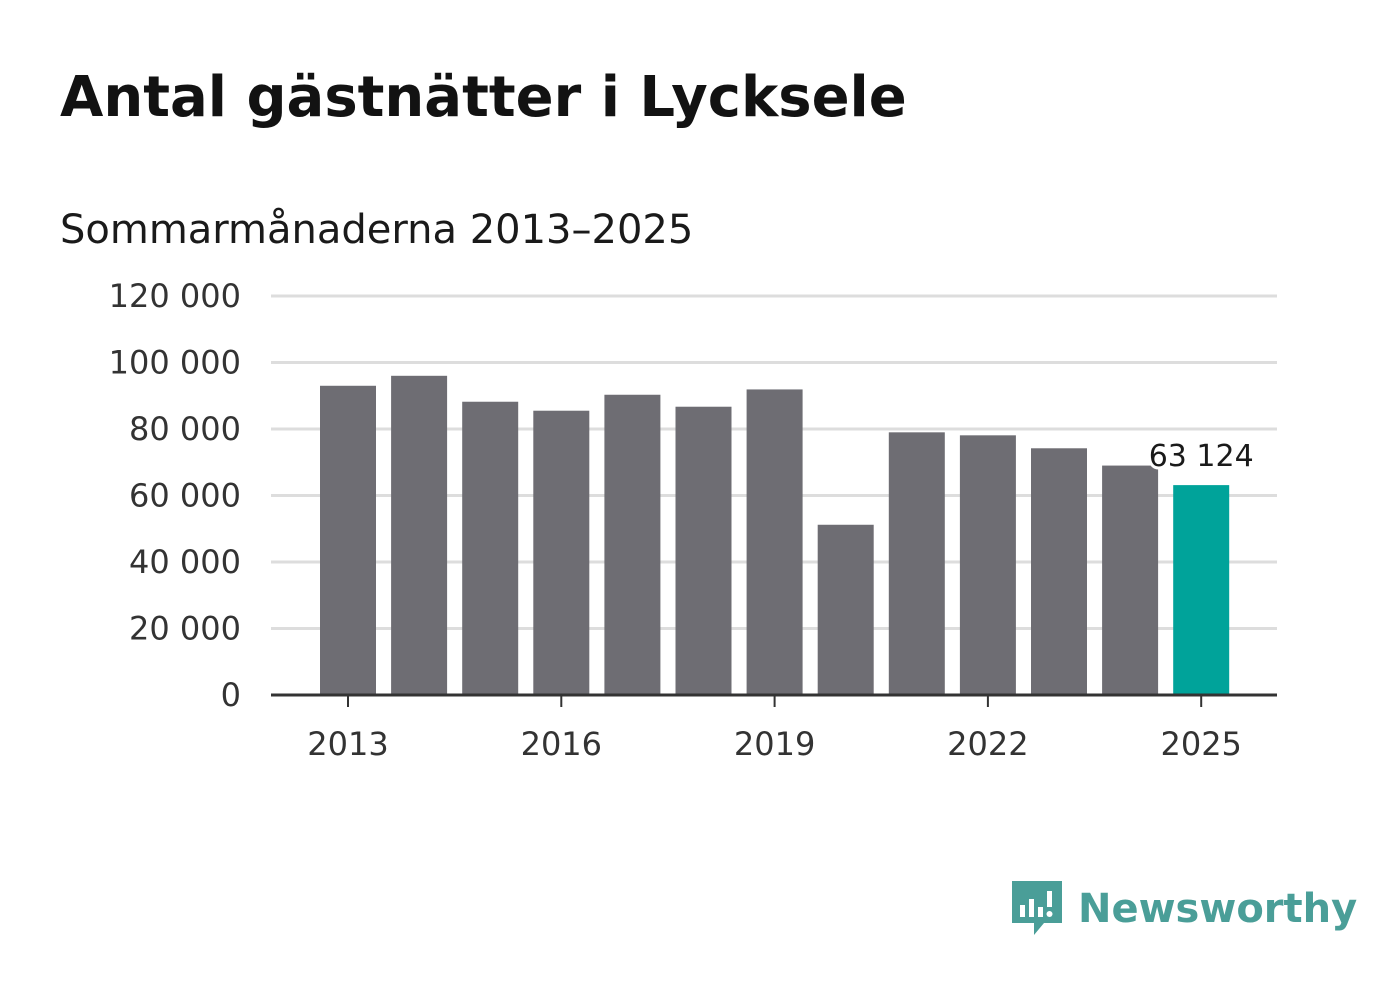 The image size is (1382, 999). Describe the element at coordinates (632, 544) in the screenshot. I see `bar-2017` at that location.